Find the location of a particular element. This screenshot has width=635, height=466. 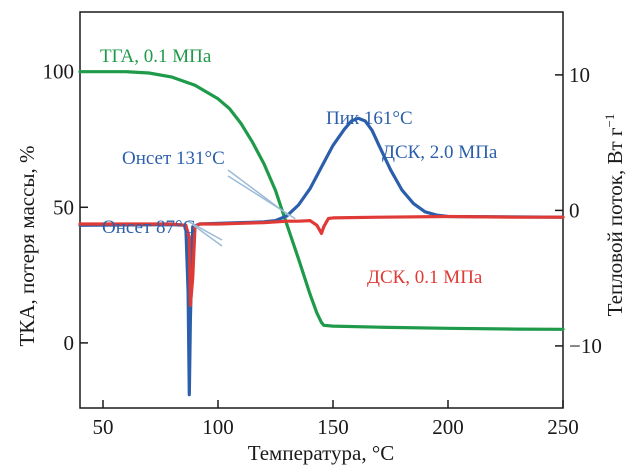

right-y-tick-label: −10 is located at coordinates (585, 346).